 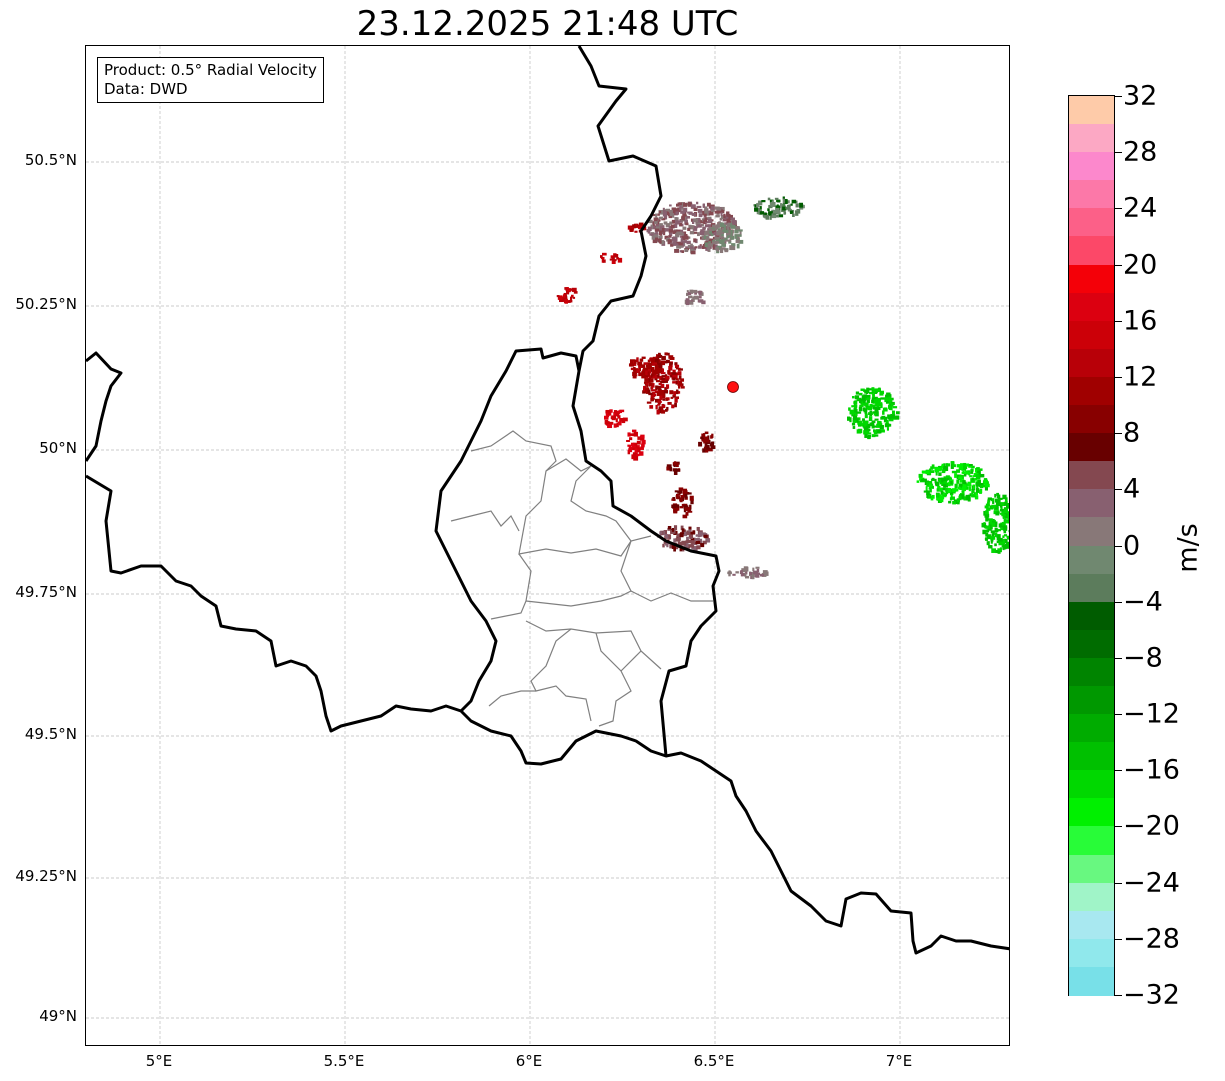 What do you see at coordinates (1143, 602) in the screenshot?
I see `colorbar-label: −4` at bounding box center [1143, 602].